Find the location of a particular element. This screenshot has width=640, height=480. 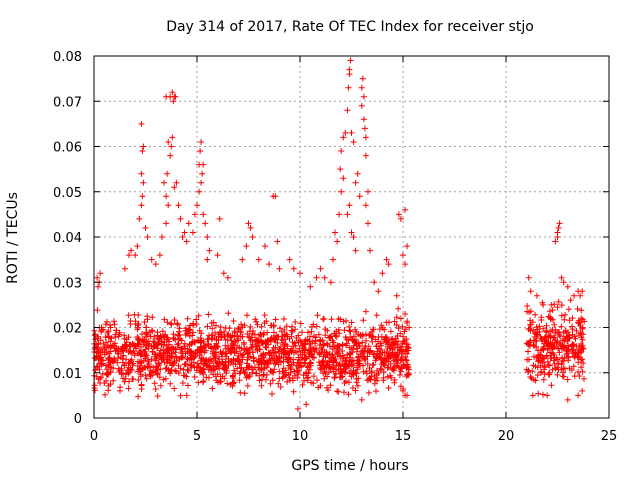

x-tick-label: 5 is located at coordinates (197, 436).